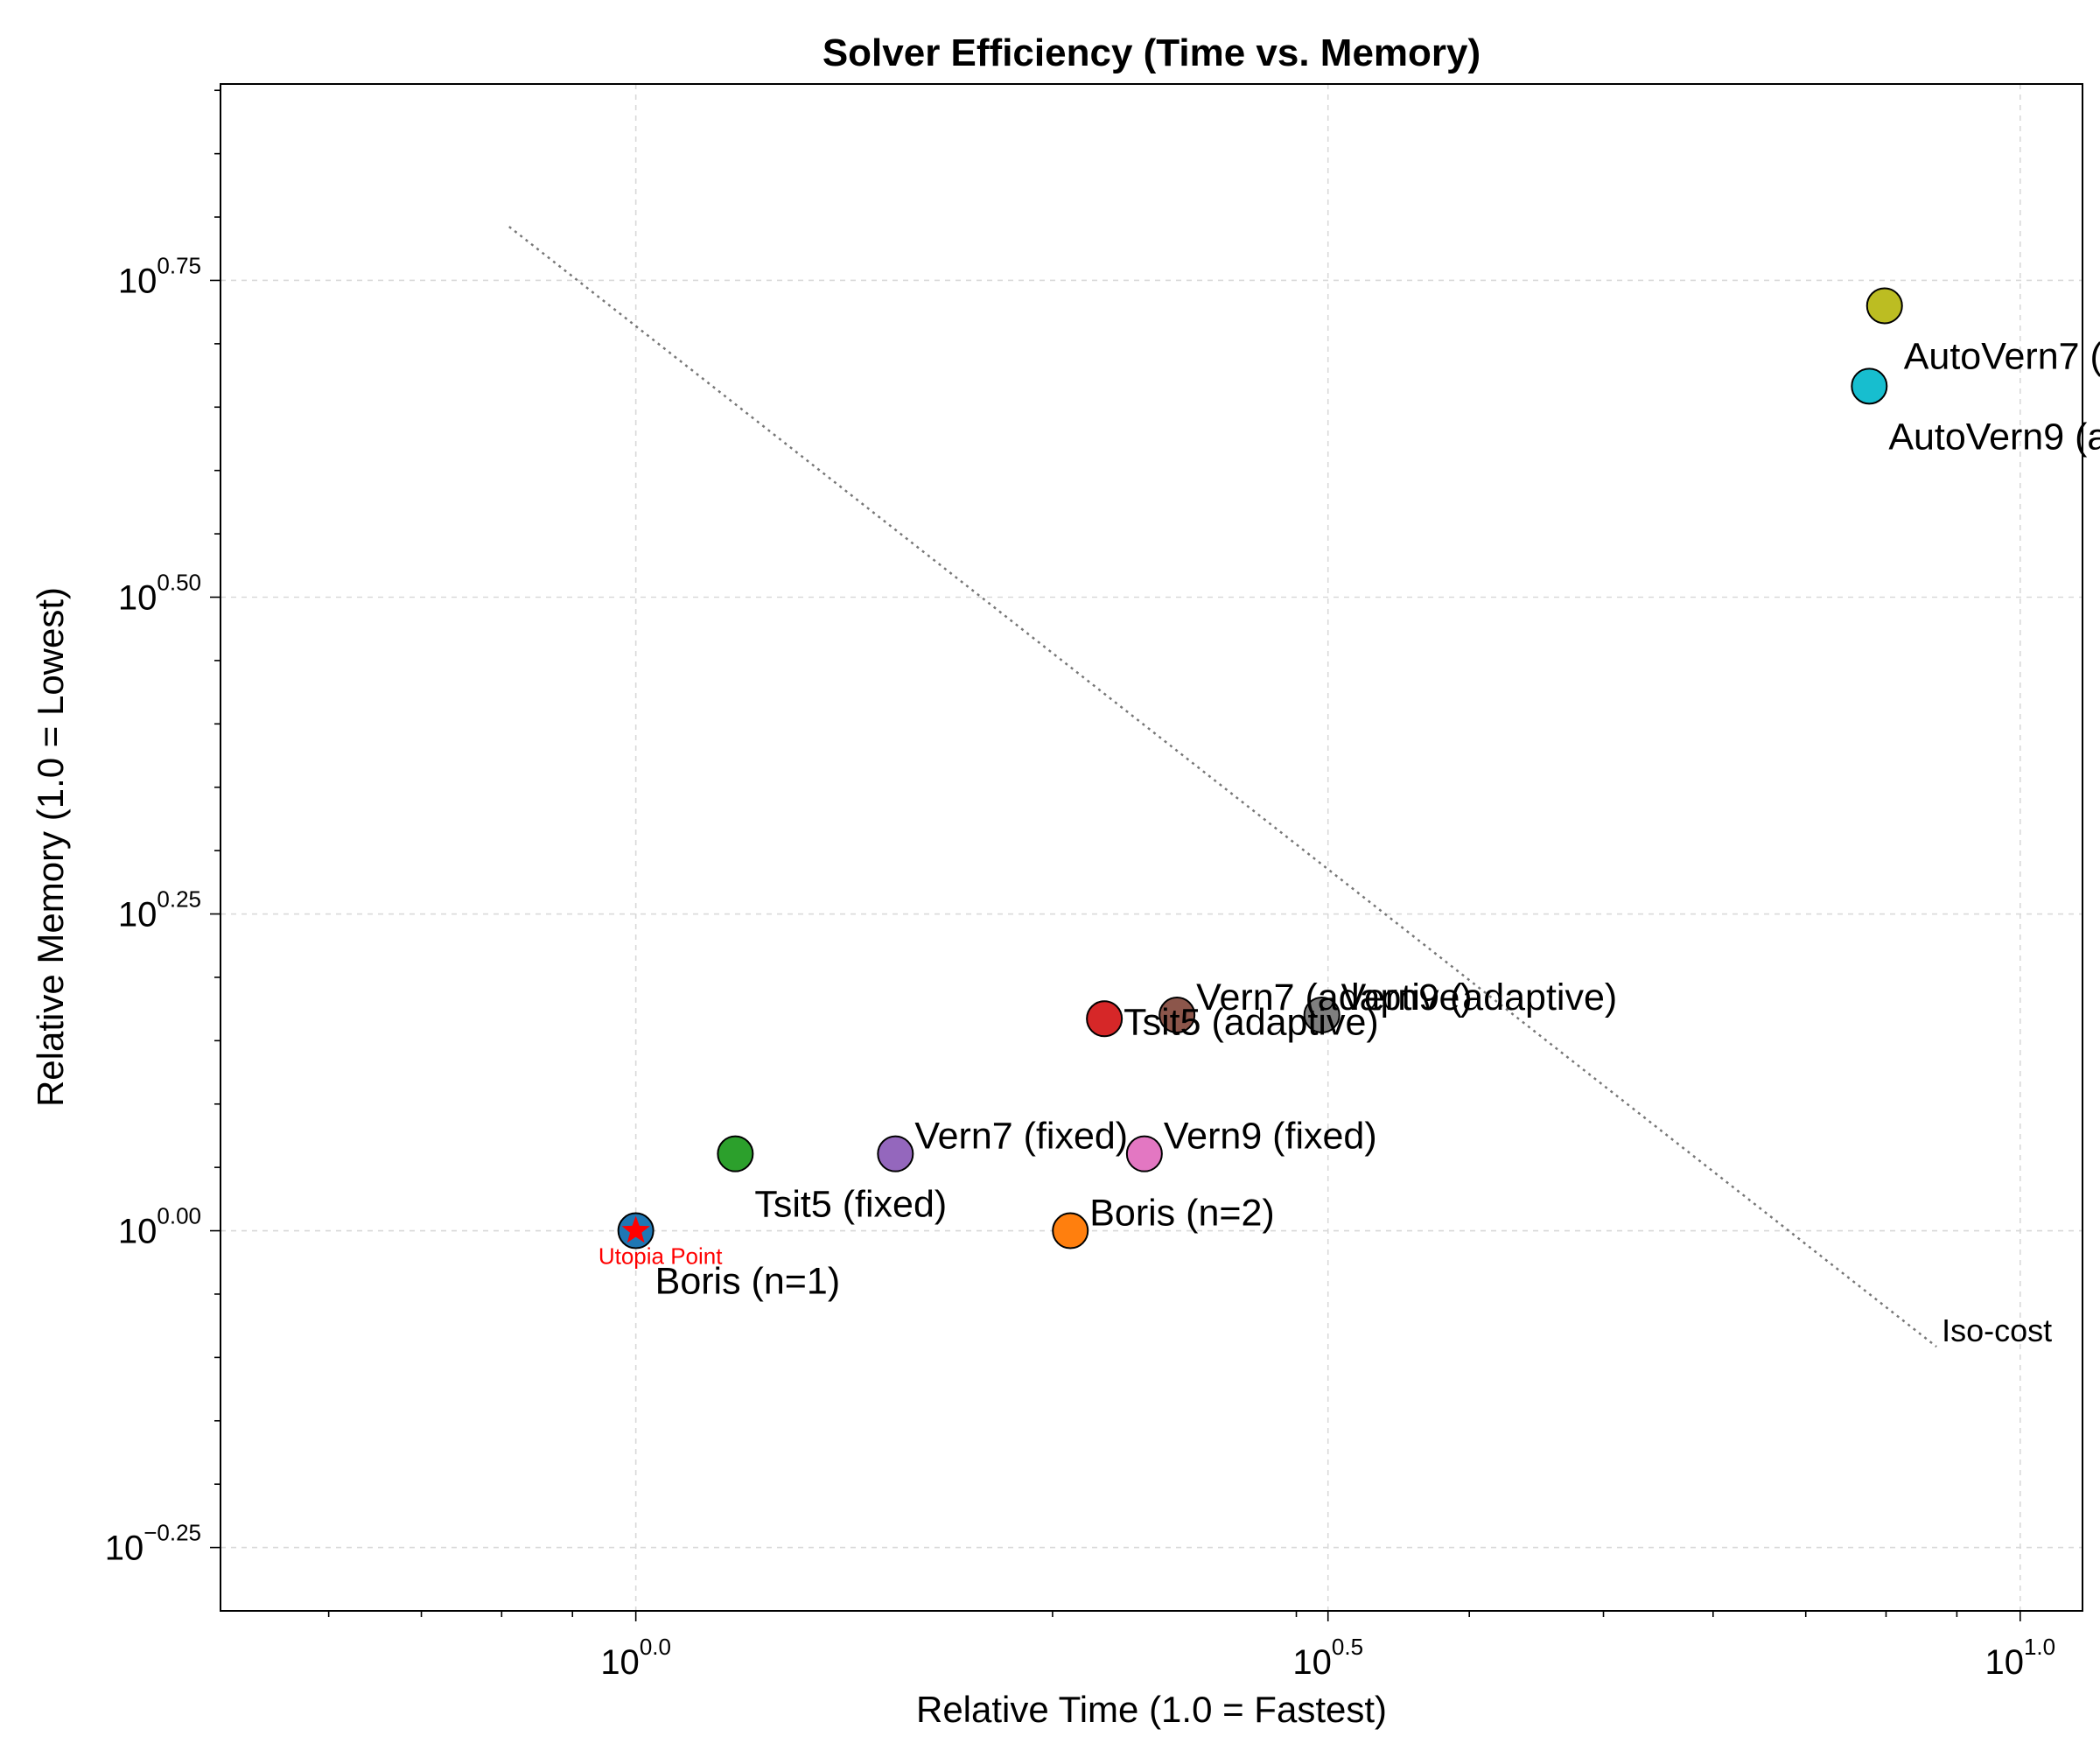 The height and width of the screenshot is (1750, 2100). What do you see at coordinates (1994, 437) in the screenshot?
I see `data-point-label: AutoVern9 (adaptive)` at bounding box center [1994, 437].